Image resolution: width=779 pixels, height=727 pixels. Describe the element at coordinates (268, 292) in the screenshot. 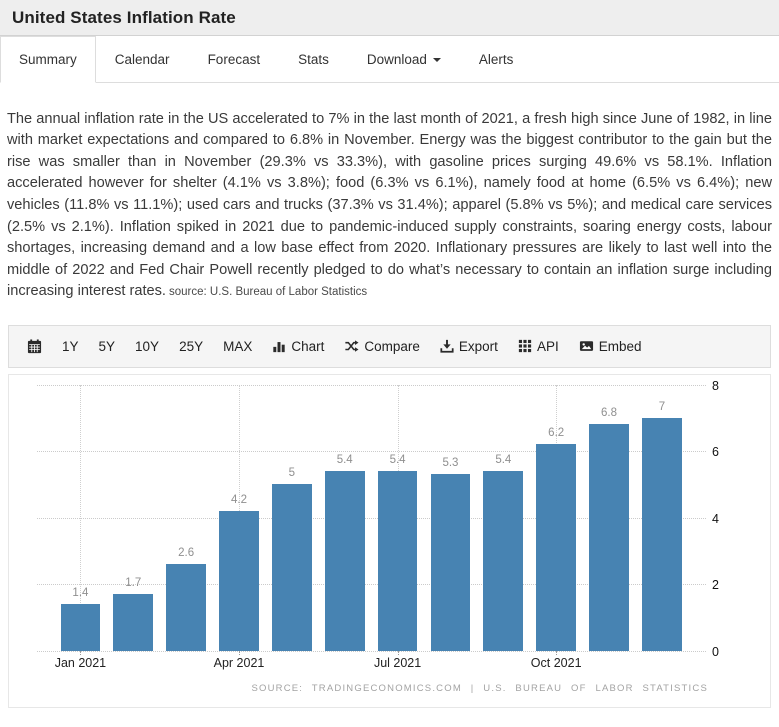

I see `summary-source-note: source: U.S. Bureau of Labor Statistics` at that location.